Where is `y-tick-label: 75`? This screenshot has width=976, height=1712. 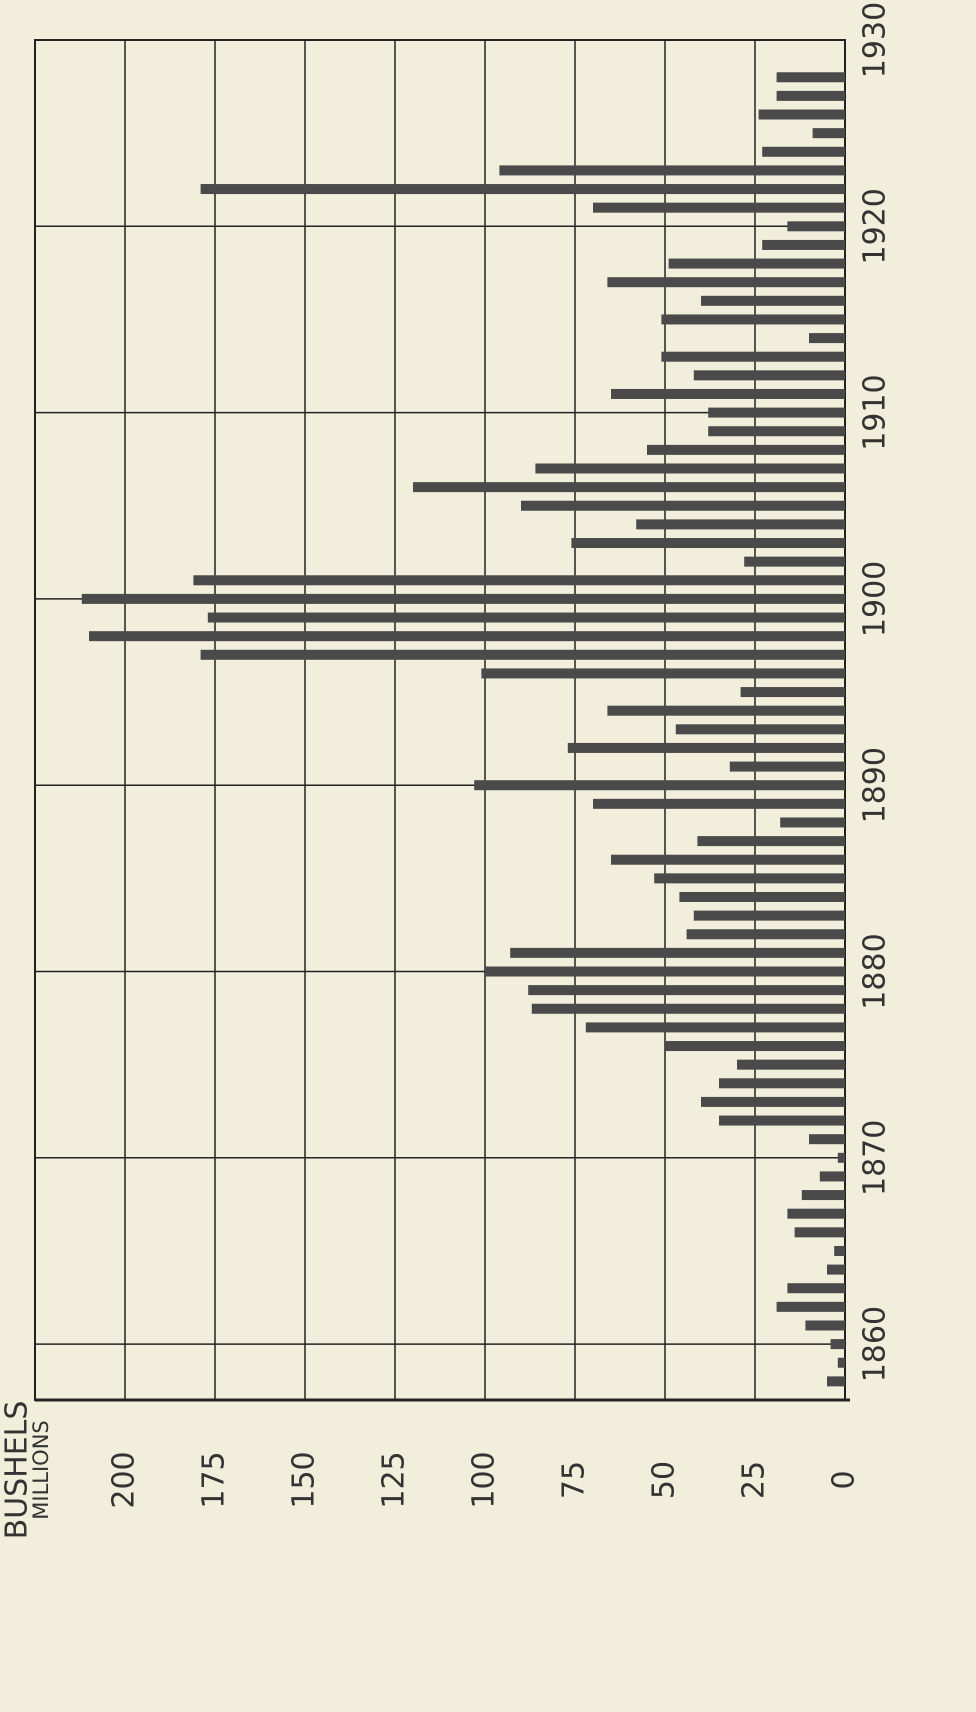 y-tick-label: 75 is located at coordinates (574, 1480).